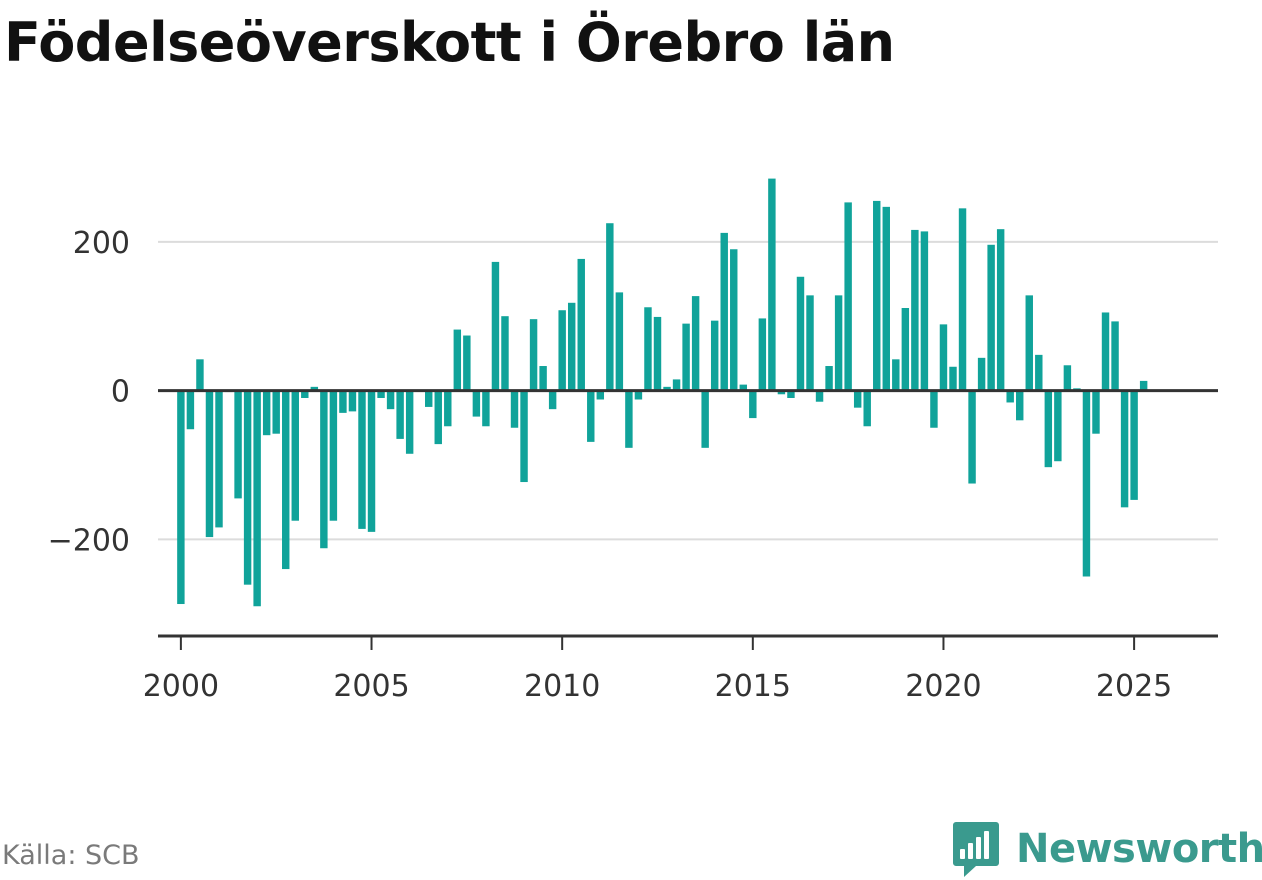  Describe the element at coordinates (943, 686) in the screenshot. I see `x-tick-label: 2020` at that location.